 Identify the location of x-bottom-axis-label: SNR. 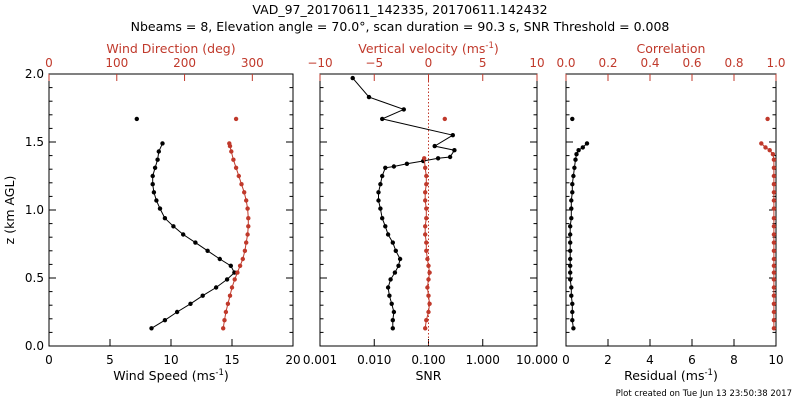
(429, 375).